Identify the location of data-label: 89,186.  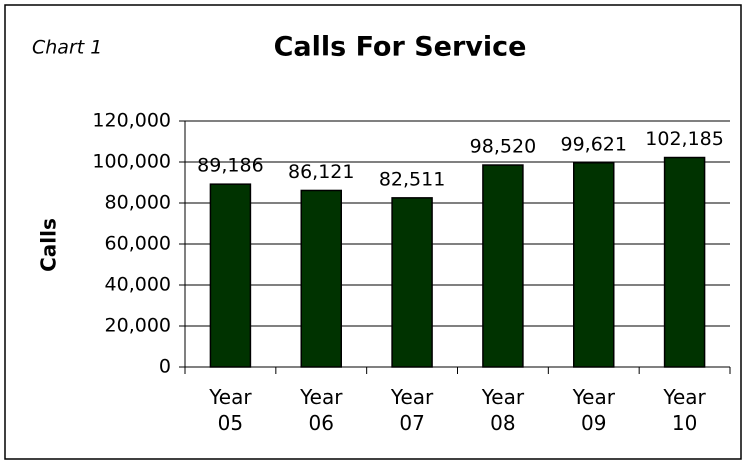
(230, 166).